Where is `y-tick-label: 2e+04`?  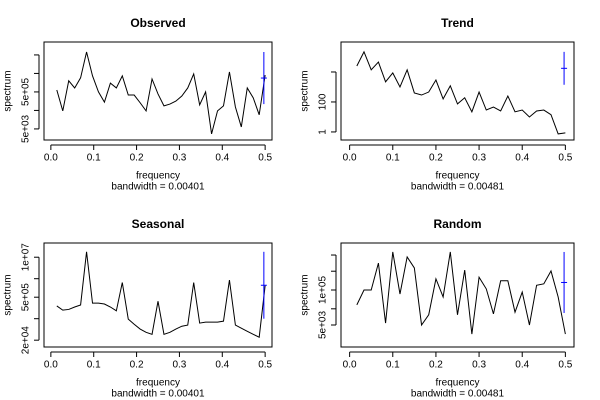
y-tick-label: 2e+04 is located at coordinates (26, 340).